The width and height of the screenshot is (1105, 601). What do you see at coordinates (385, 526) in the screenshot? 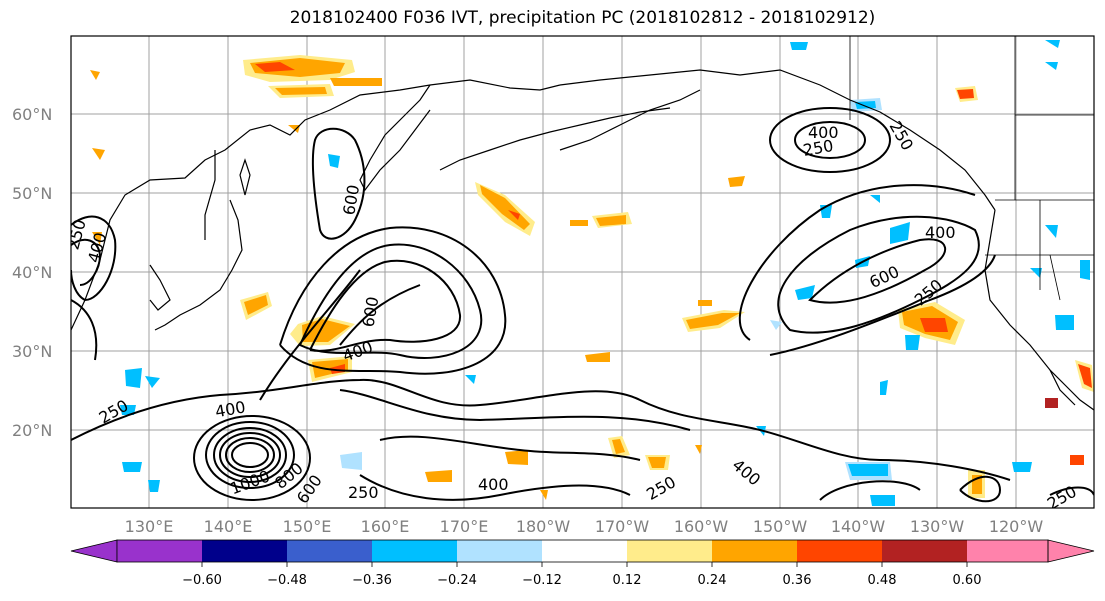
I see `lon-label: 160°E` at bounding box center [385, 526].